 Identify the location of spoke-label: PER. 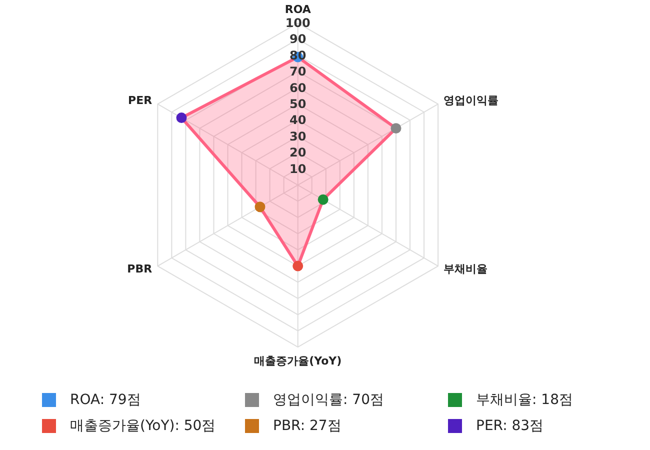
(140, 100).